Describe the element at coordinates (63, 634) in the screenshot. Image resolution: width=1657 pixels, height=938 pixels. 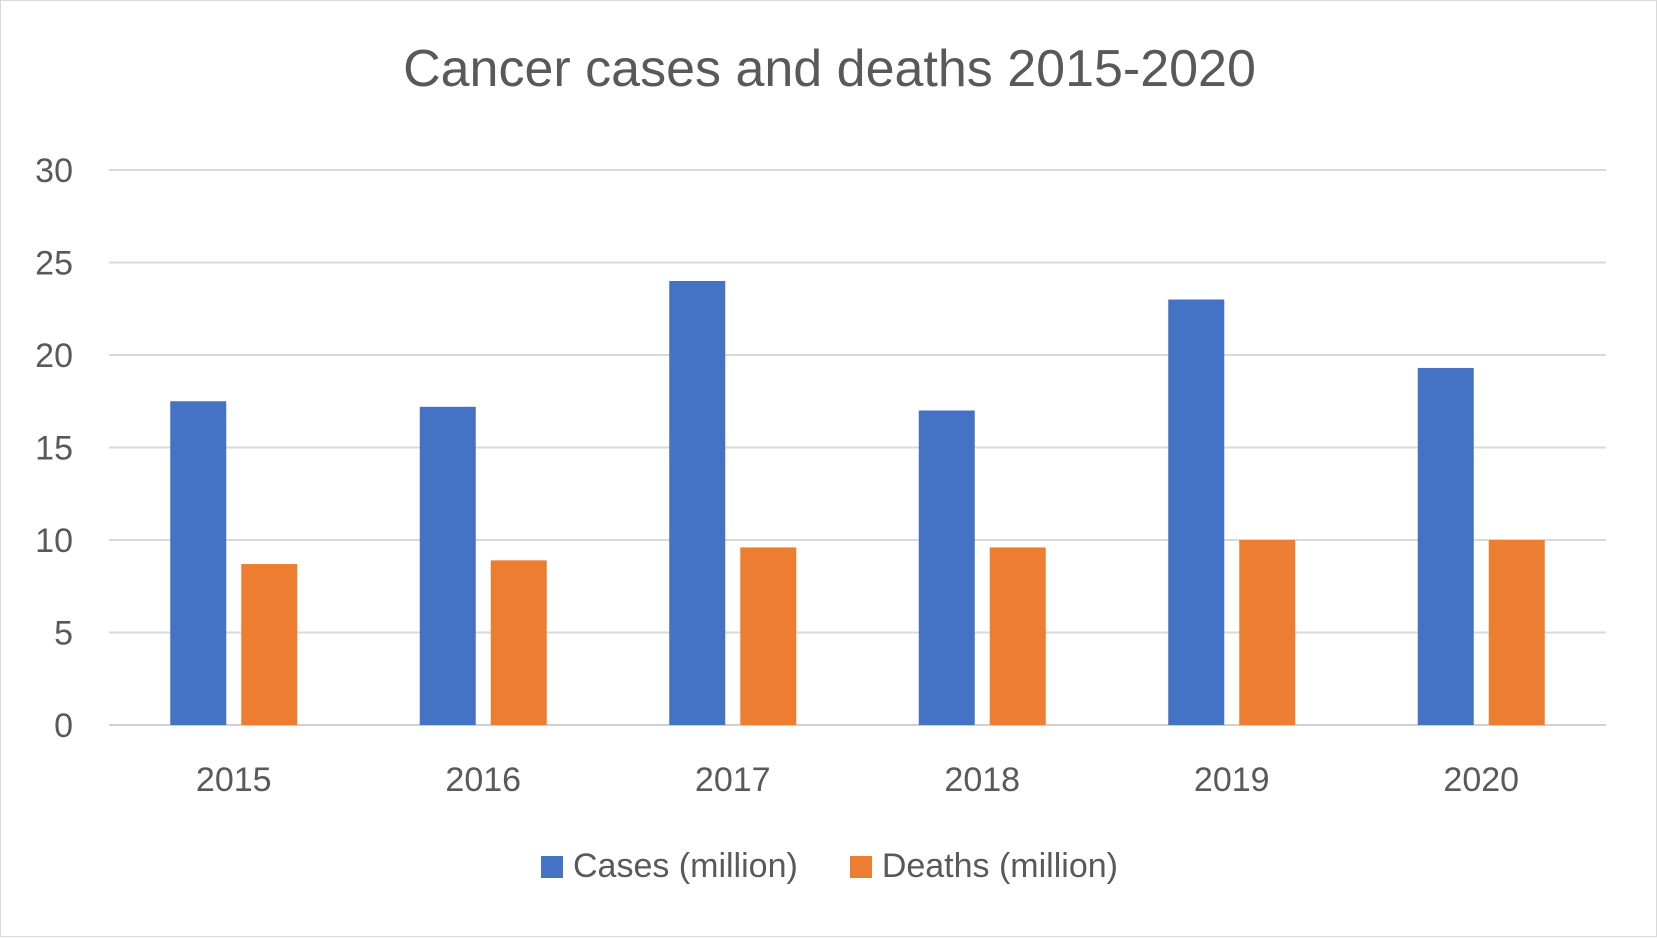
I see `y-tick-label: 5` at that location.